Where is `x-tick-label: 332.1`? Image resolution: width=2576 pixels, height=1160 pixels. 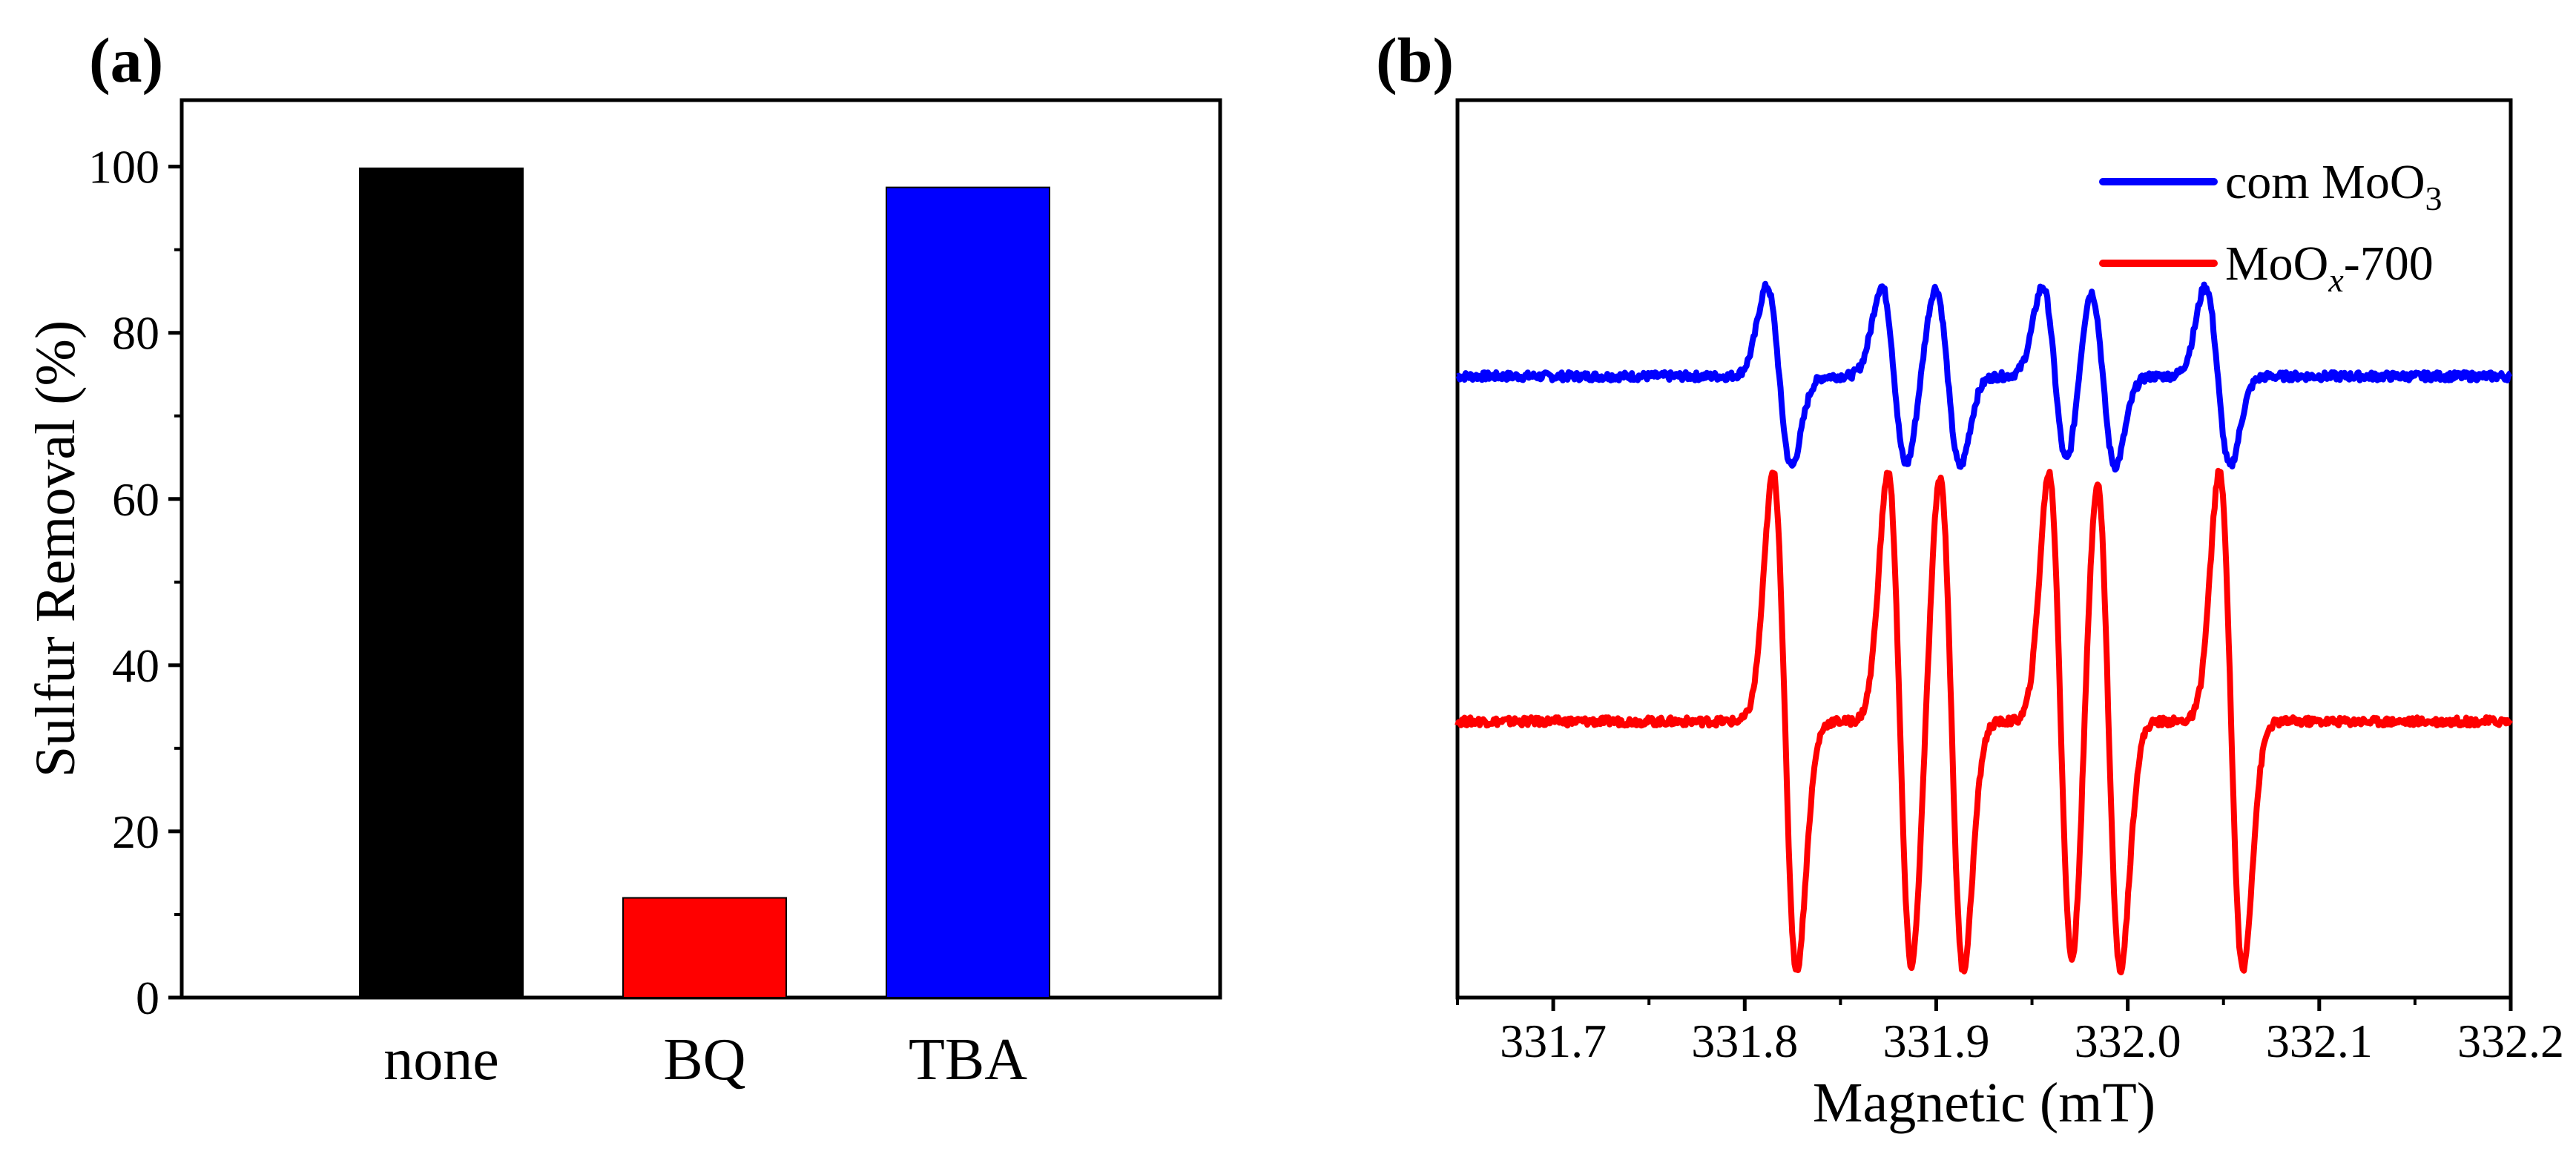
x-tick-label: 332.1 is located at coordinates (2319, 1041).